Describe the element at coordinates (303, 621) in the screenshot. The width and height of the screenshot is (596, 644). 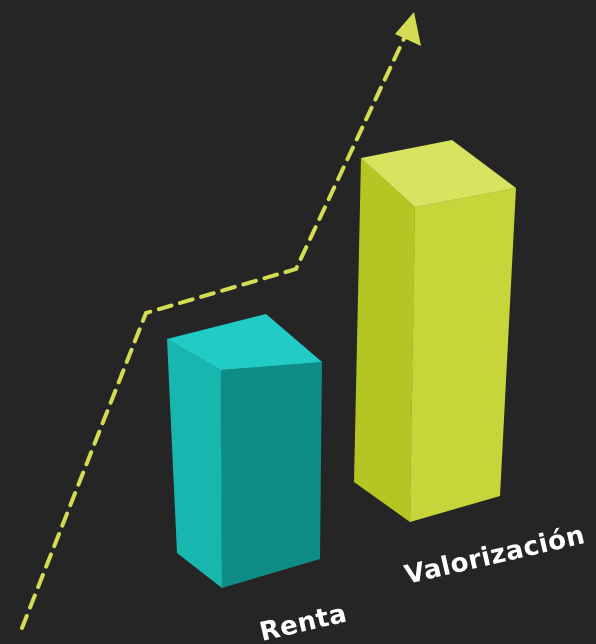
I see `category-label-renta: Renta` at that location.